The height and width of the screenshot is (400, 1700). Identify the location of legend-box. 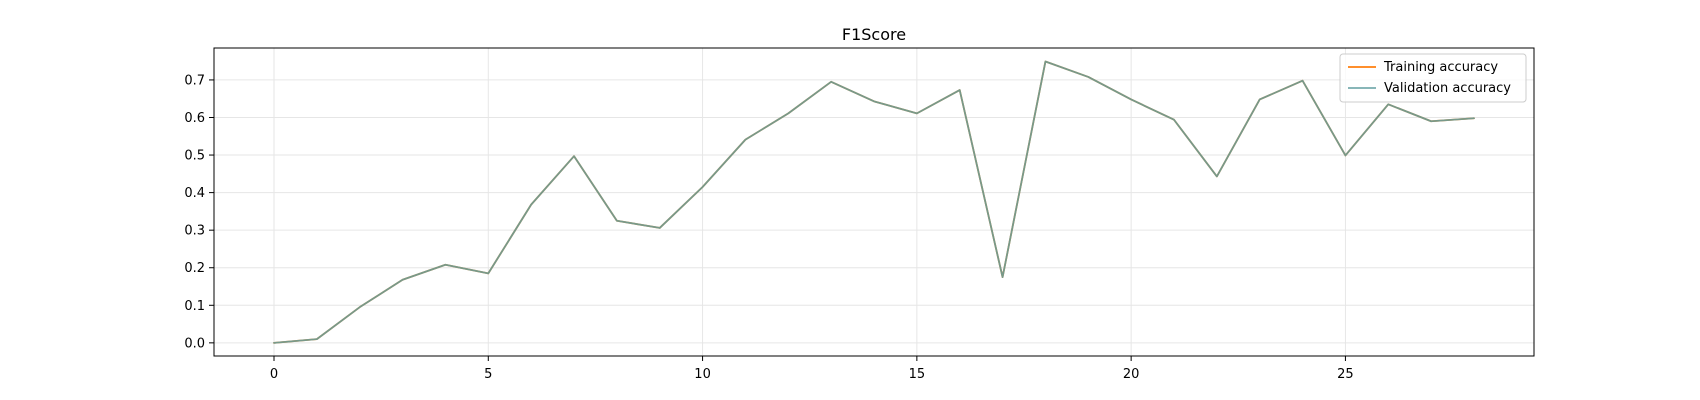
(1433, 78).